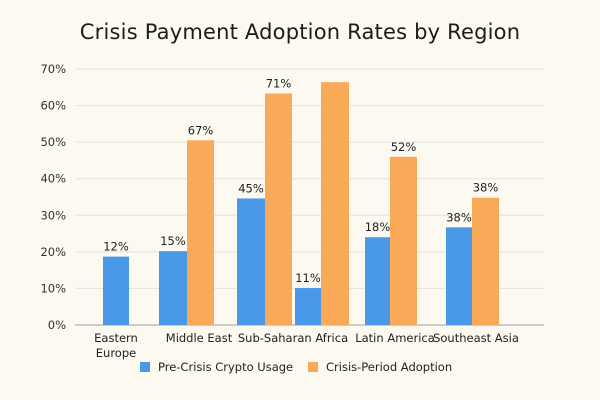  Describe the element at coordinates (300, 32) in the screenshot. I see `chart-title: Crisis Payment Adoption Rates by Region` at that location.